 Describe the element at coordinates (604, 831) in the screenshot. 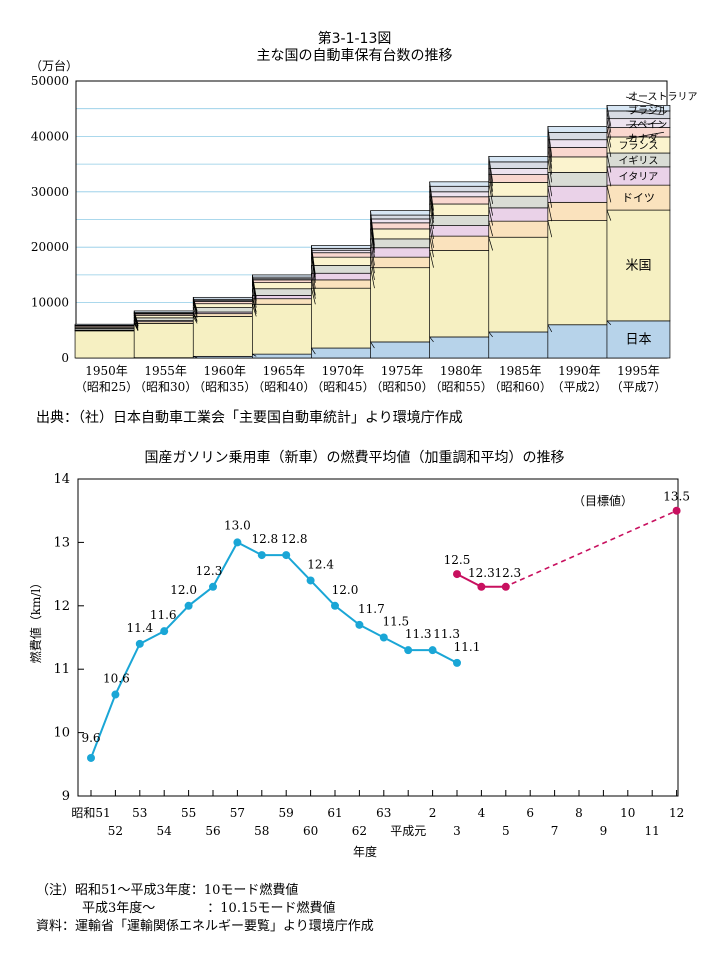

I see `x-tick-label: 9` at that location.